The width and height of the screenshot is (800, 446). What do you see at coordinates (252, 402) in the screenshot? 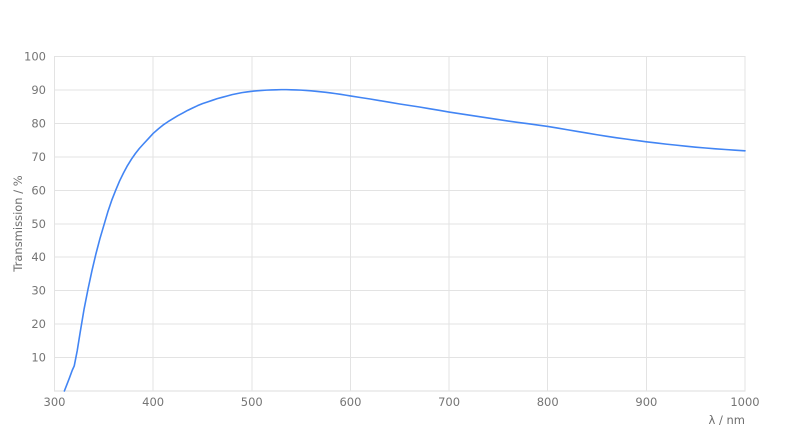
I see `x-tick-label: 500` at bounding box center [252, 402].